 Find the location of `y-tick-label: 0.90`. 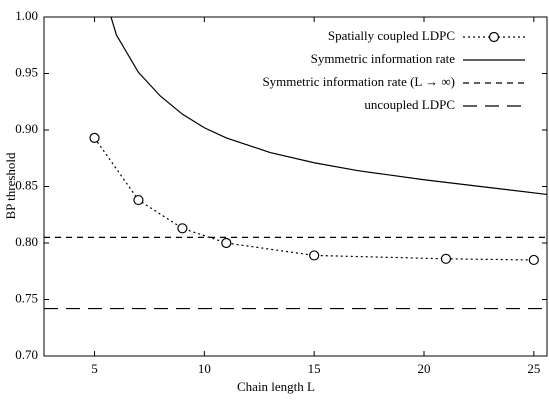

y-tick-label: 0.90 is located at coordinates (26, 128).